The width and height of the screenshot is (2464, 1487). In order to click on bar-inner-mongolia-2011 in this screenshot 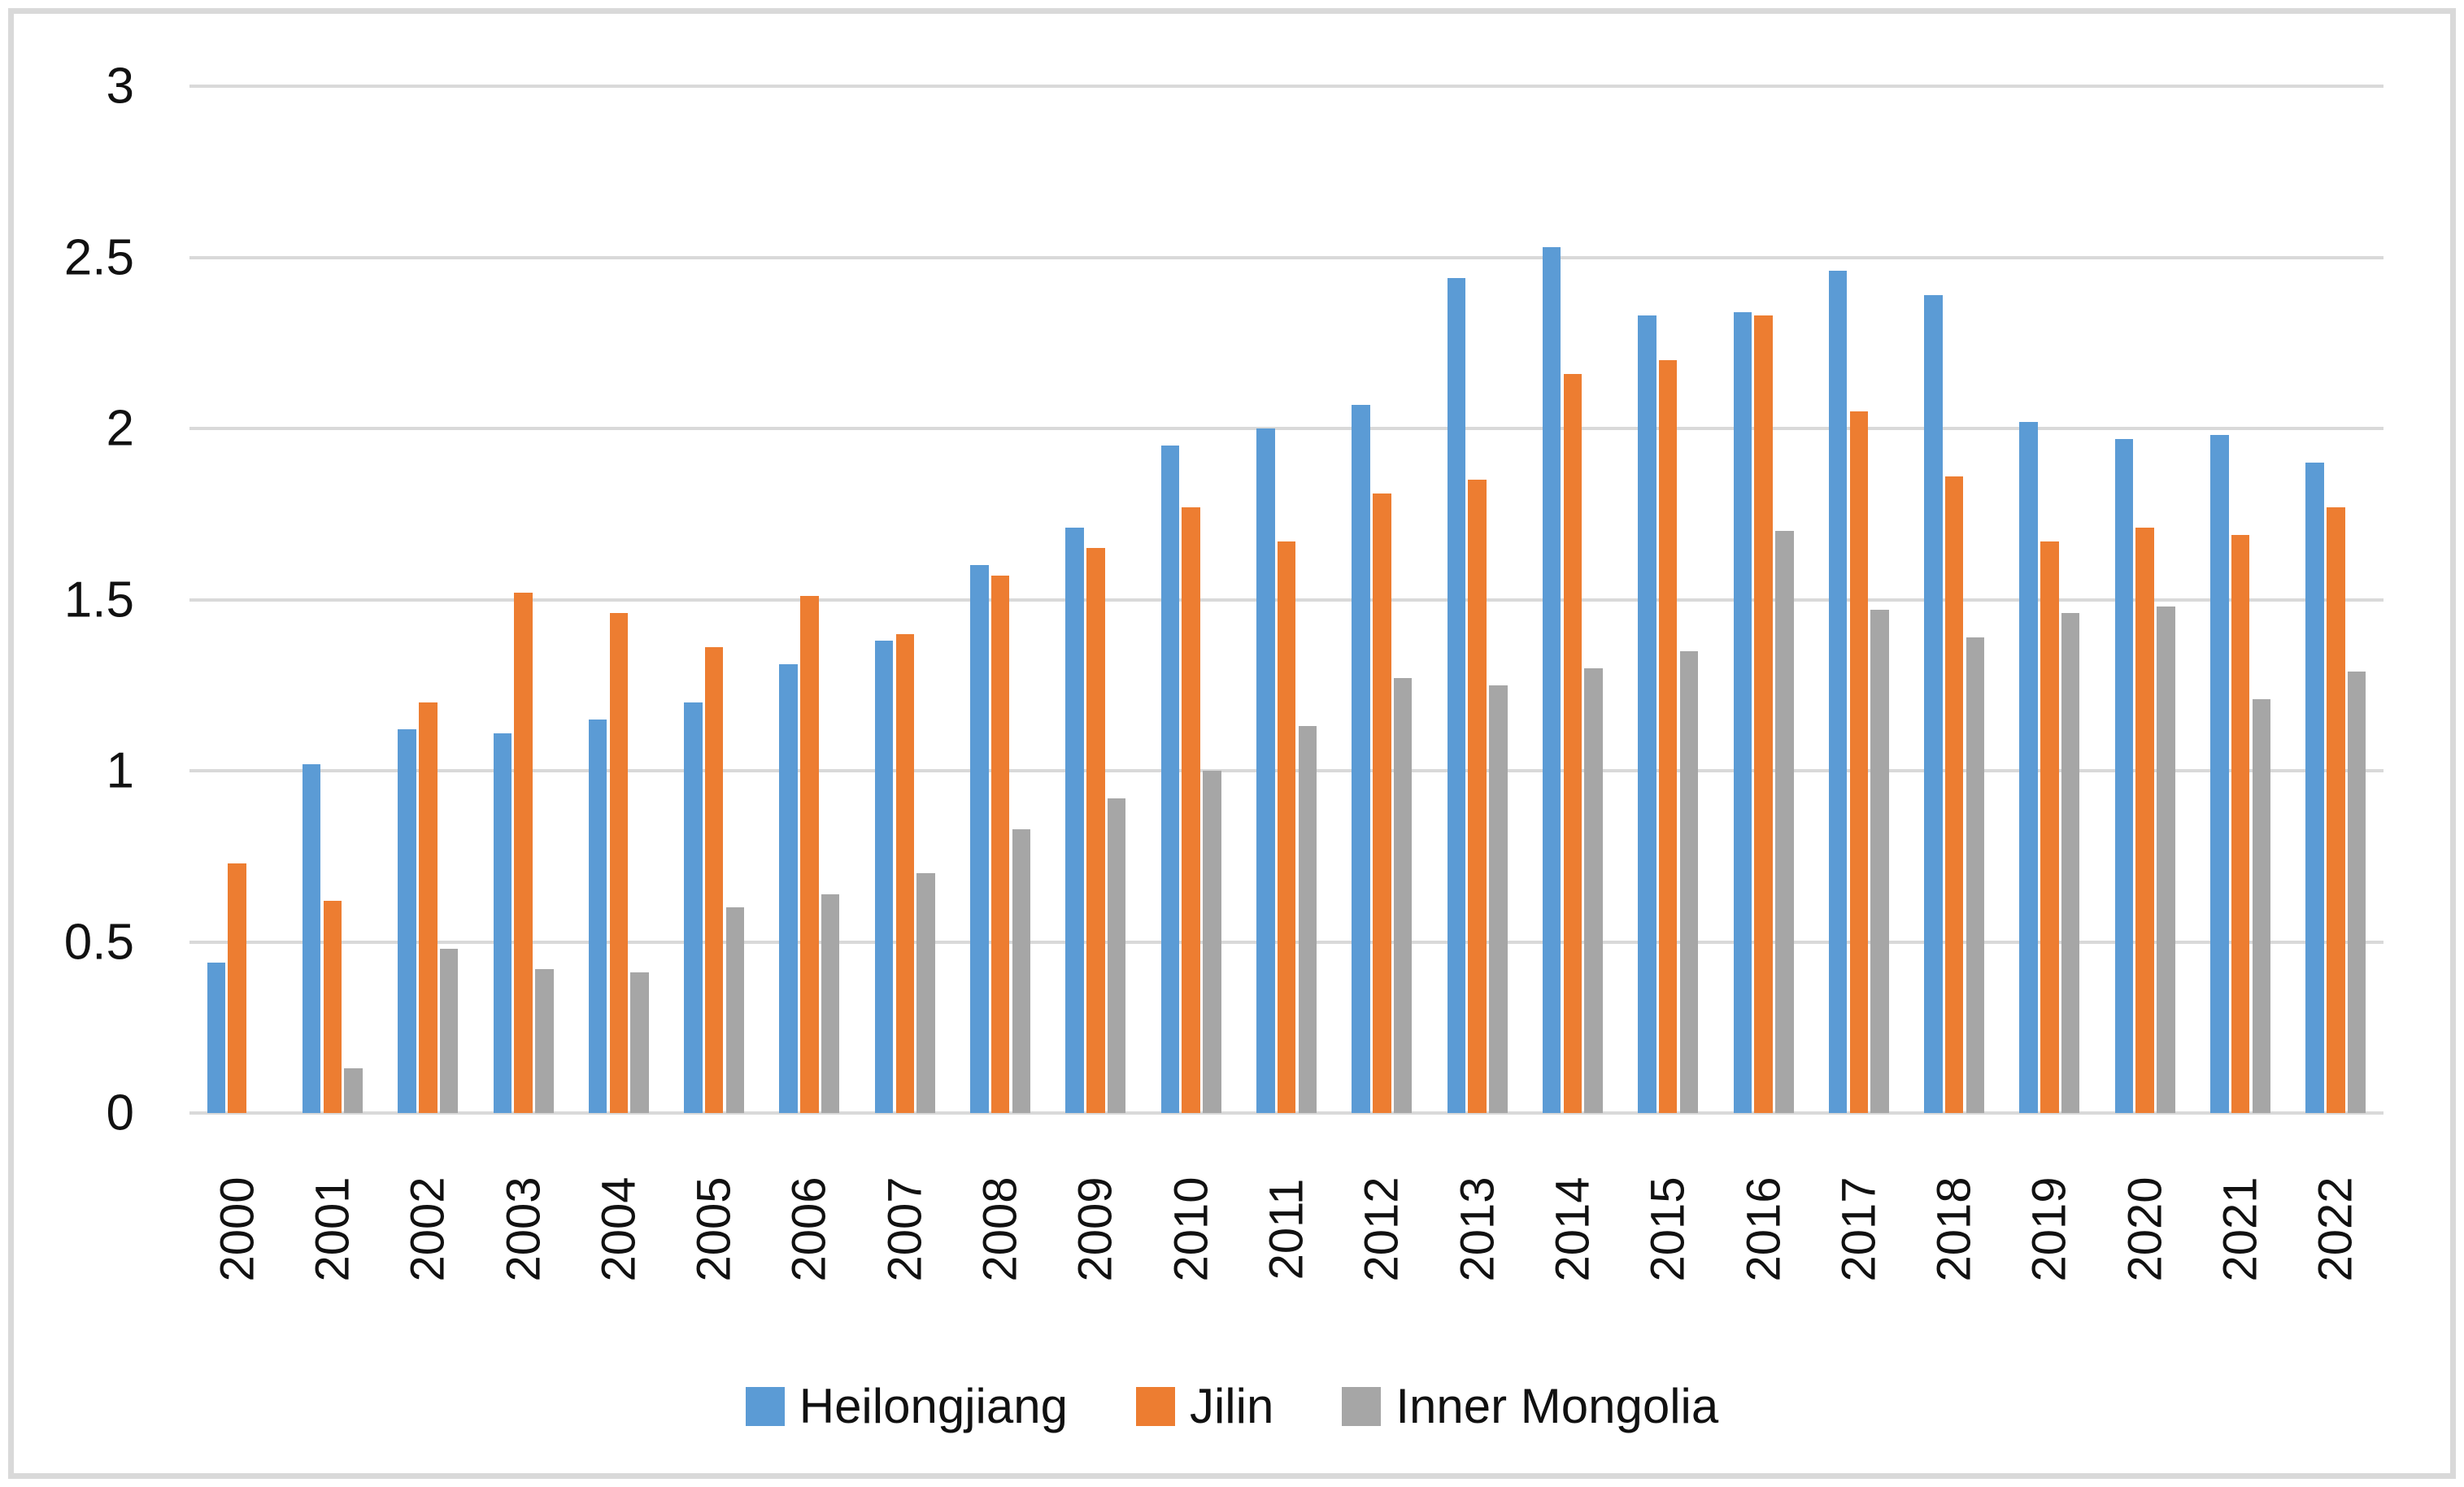, I will do `click(1307, 920)`.